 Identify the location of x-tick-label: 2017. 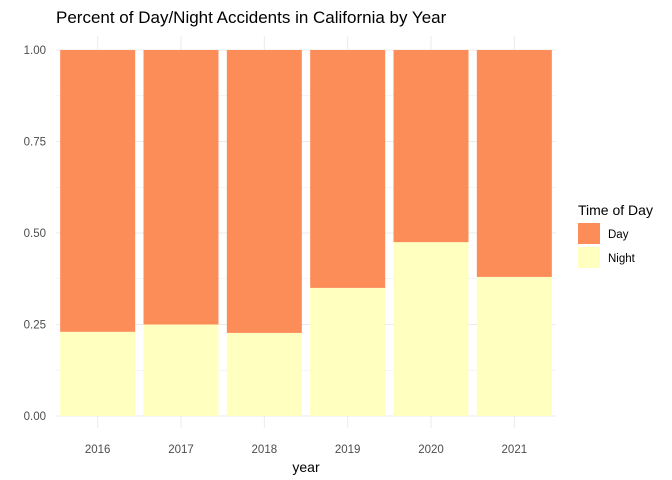
(181, 450).